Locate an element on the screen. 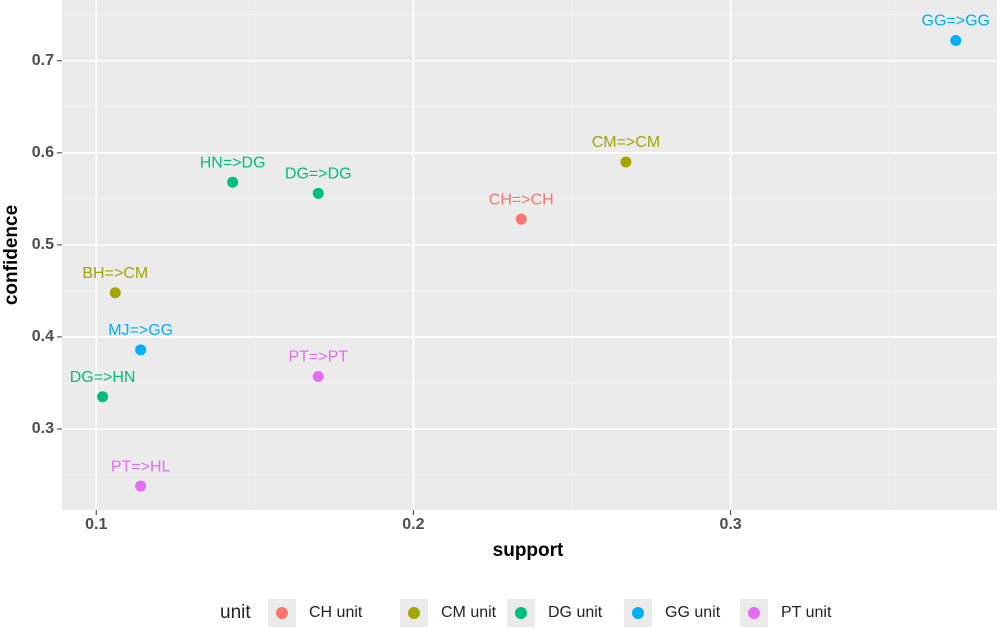 This screenshot has width=997, height=629. legend-label: GG unit is located at coordinates (693, 612).